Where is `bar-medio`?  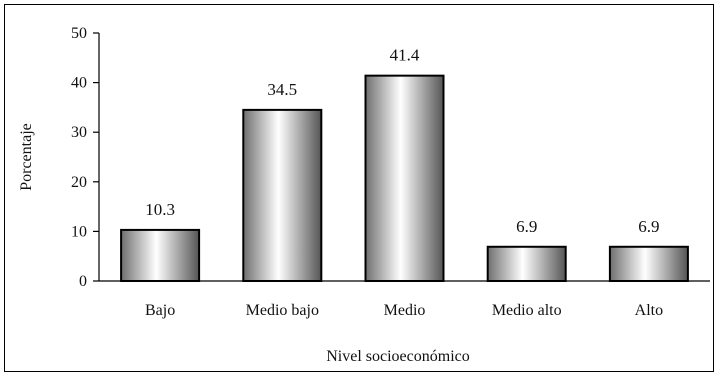 bar-medio is located at coordinates (404, 178).